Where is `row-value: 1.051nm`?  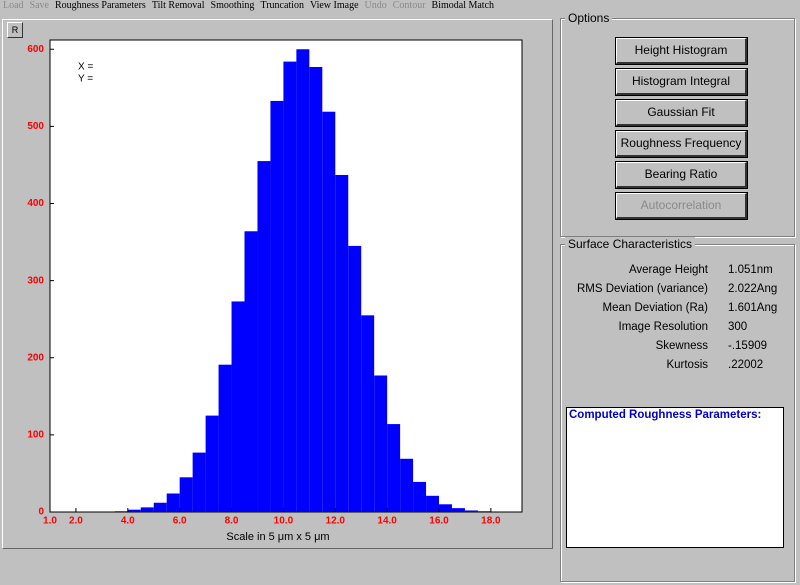
row-value: 1.051nm is located at coordinates (750, 270).